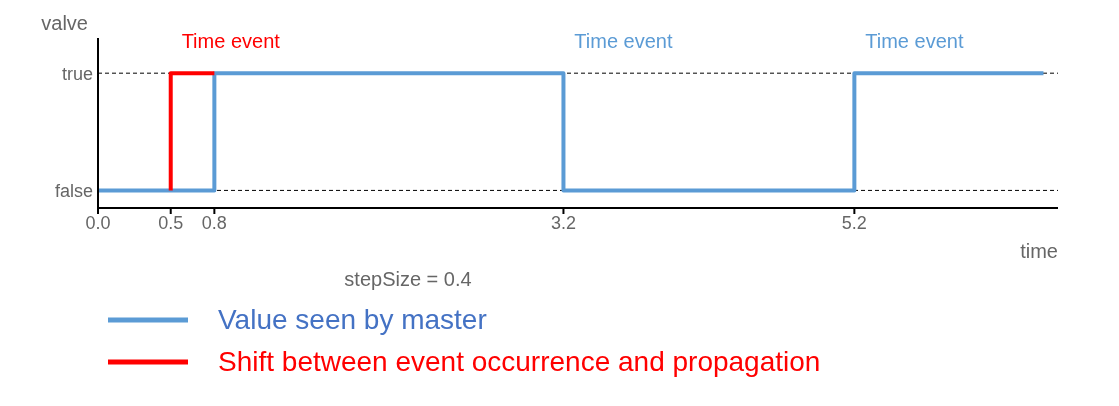 The height and width of the screenshot is (406, 1119). I want to click on x-tick-label: 0.8, so click(214, 222).